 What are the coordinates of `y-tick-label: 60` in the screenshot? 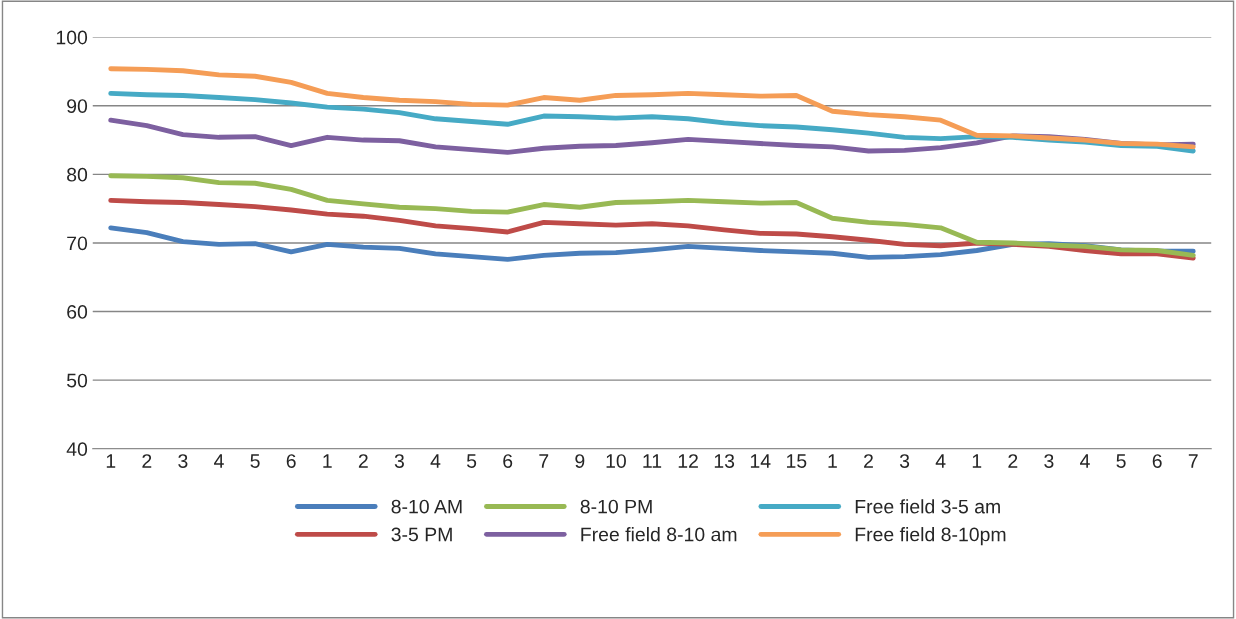 It's located at (77, 312).